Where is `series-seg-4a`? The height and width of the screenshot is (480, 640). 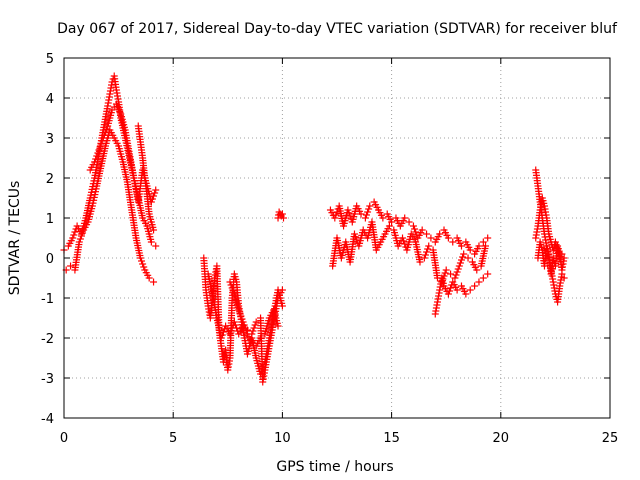 series-seg-4a is located at coordinates (409, 228).